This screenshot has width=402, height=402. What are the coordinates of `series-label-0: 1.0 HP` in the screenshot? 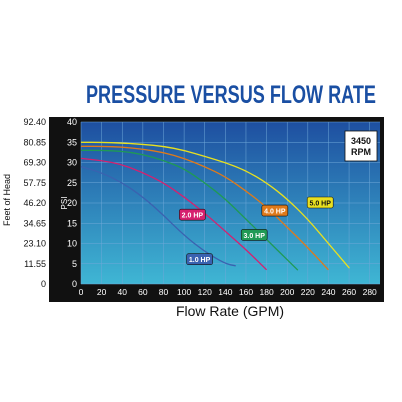 It's located at (200, 260).